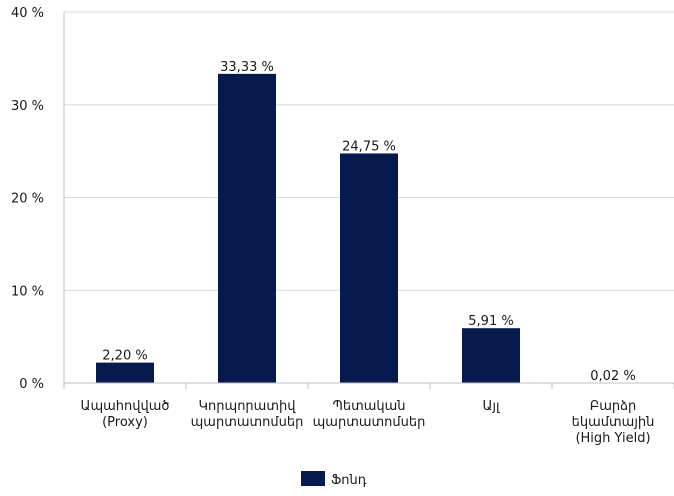 The height and width of the screenshot is (496, 674). Describe the element at coordinates (490, 321) in the screenshot. I see `data-label: 5,91 %` at that location.